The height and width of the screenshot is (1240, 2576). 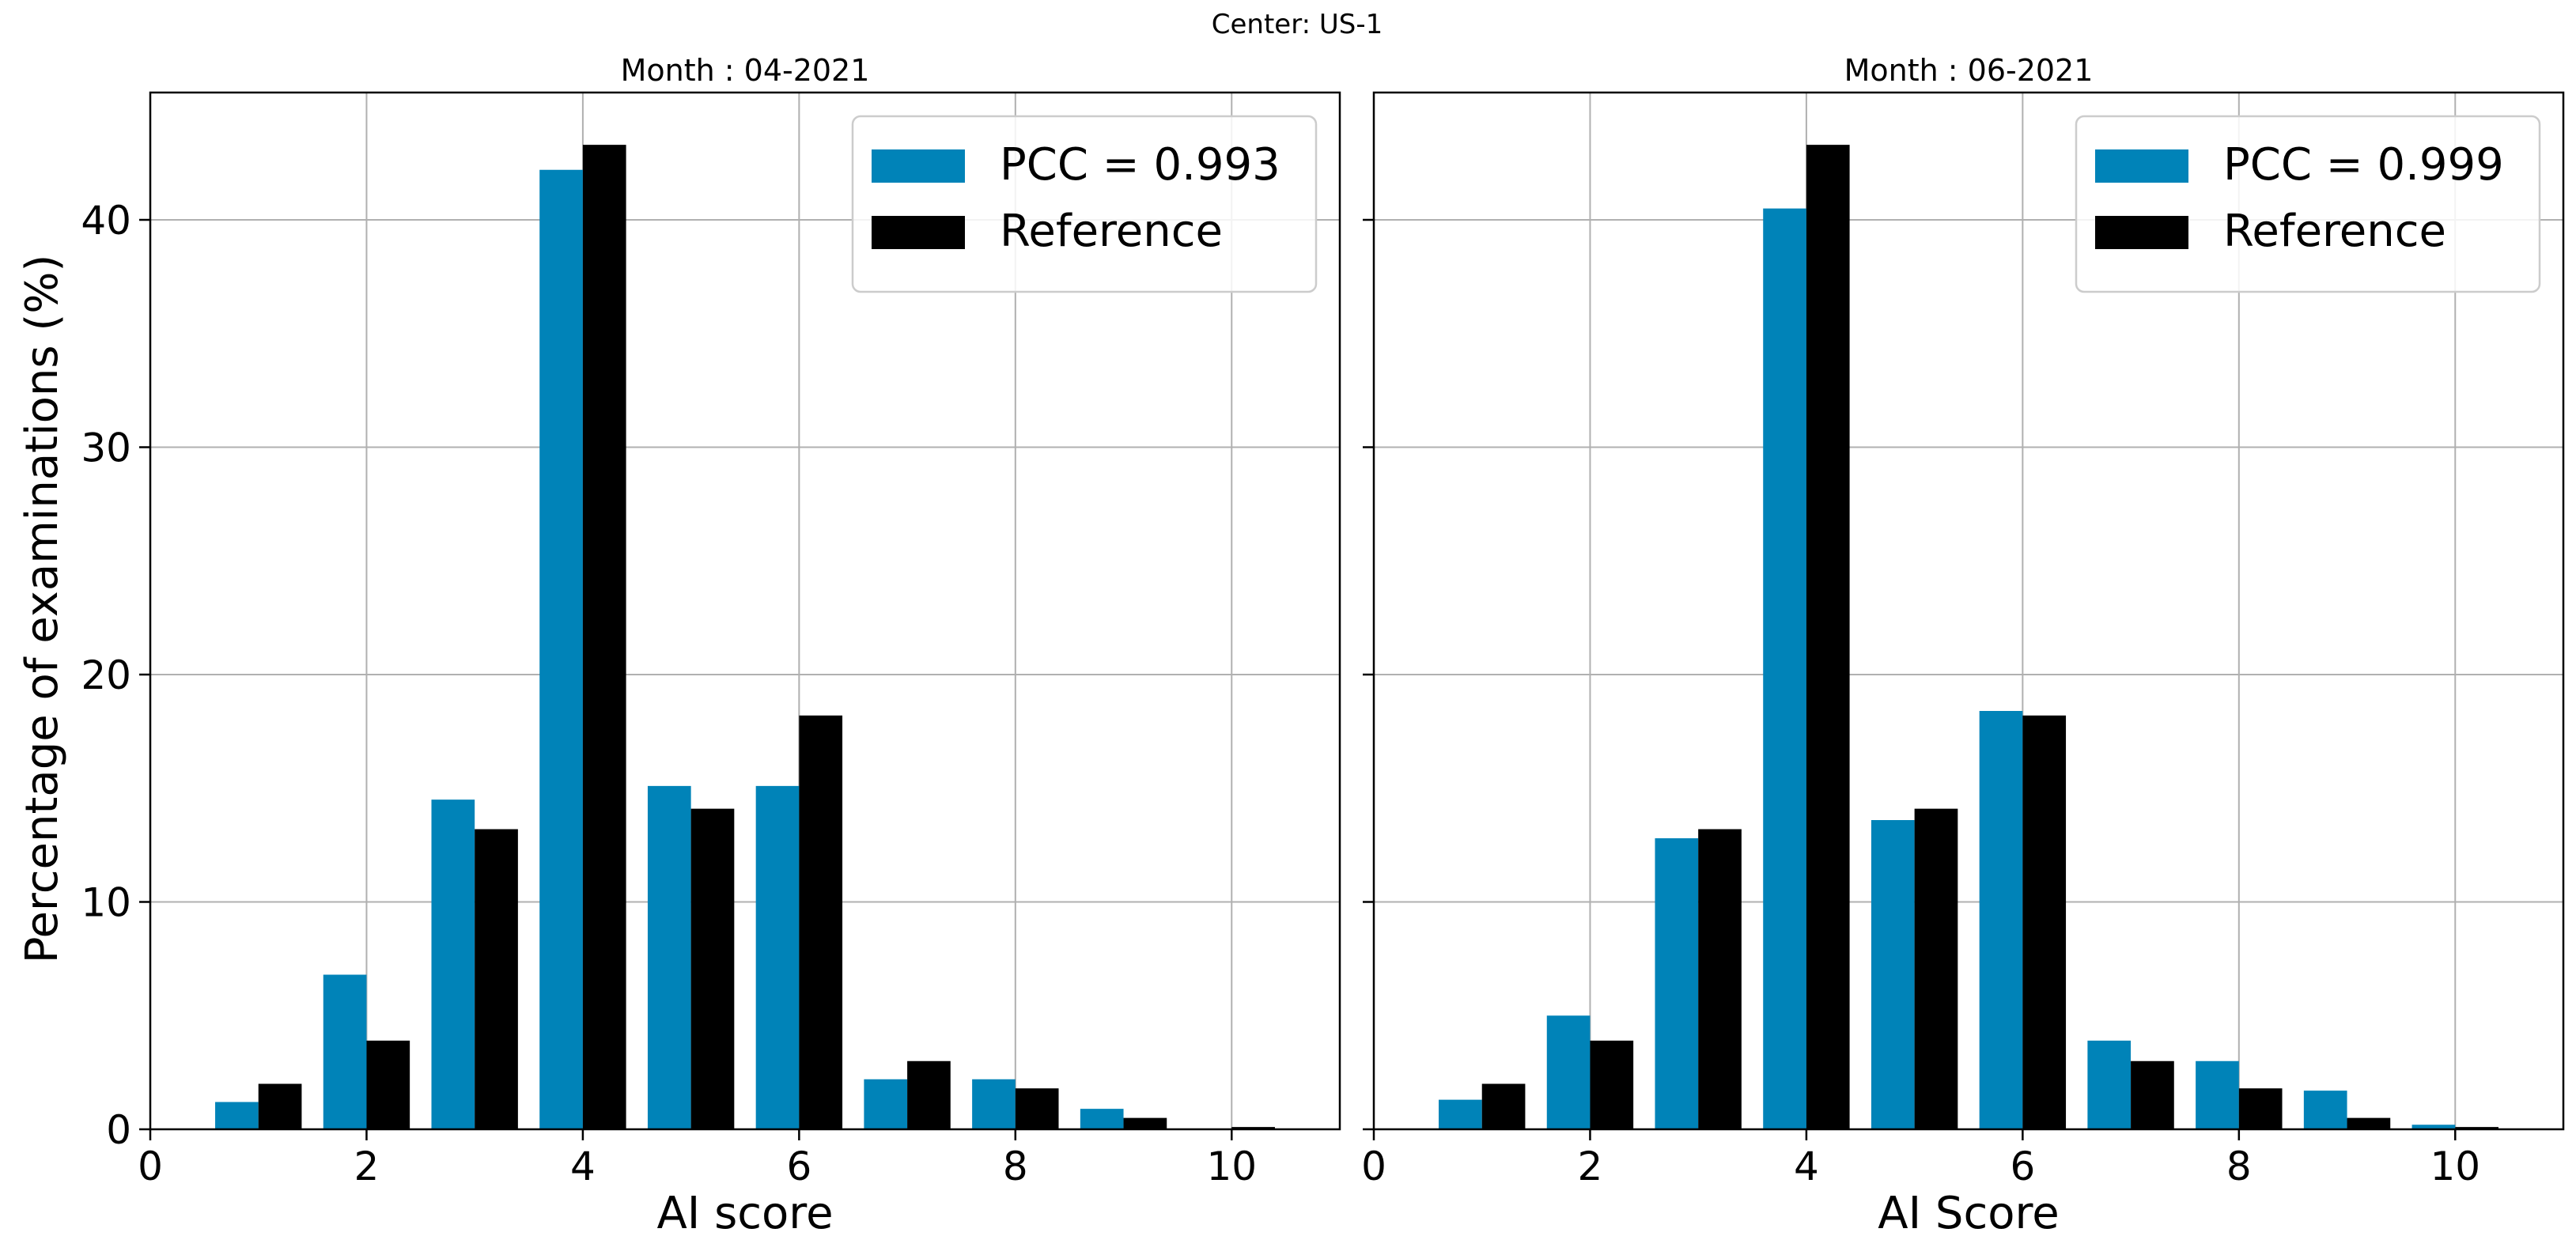 I want to click on subplot-title: Month : 06-2021, so click(x=1969, y=70).